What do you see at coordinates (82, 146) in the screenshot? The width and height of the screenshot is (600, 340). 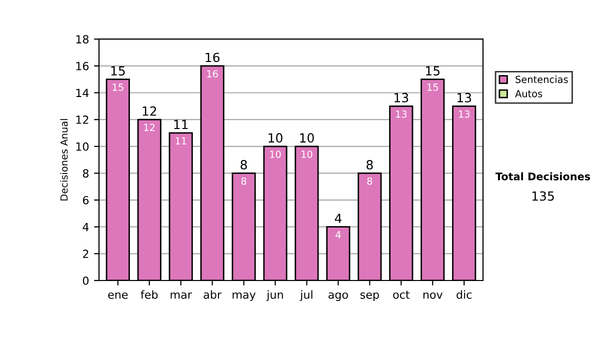 I see `y-tick-label: 10` at bounding box center [82, 146].